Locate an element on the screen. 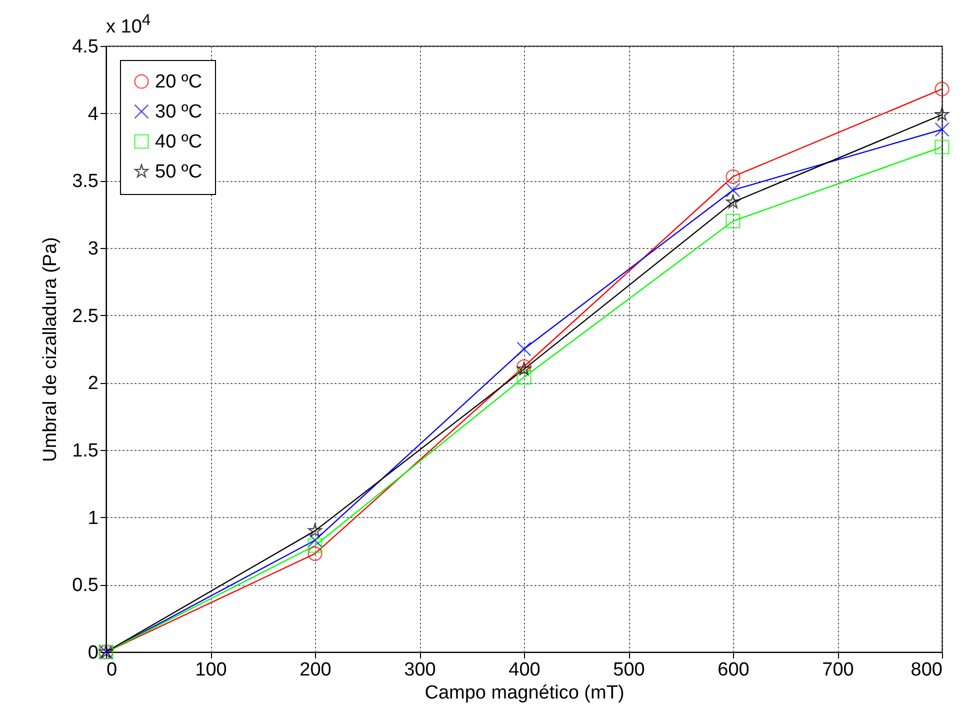 Image resolution: width=969 pixels, height=719 pixels. y-tick-label: 1.5 is located at coordinates (85, 451).